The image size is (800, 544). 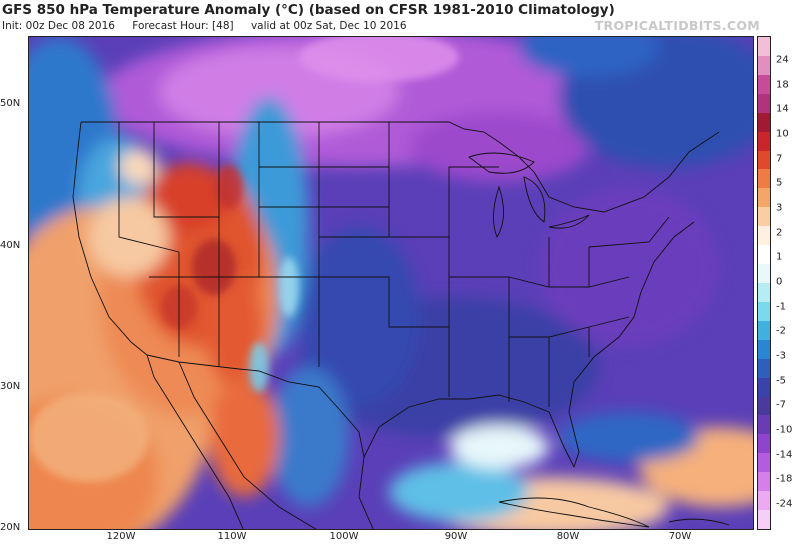 What do you see at coordinates (183, 26) in the screenshot?
I see `forecast-hour: Forecast Hour: [48]` at bounding box center [183, 26].